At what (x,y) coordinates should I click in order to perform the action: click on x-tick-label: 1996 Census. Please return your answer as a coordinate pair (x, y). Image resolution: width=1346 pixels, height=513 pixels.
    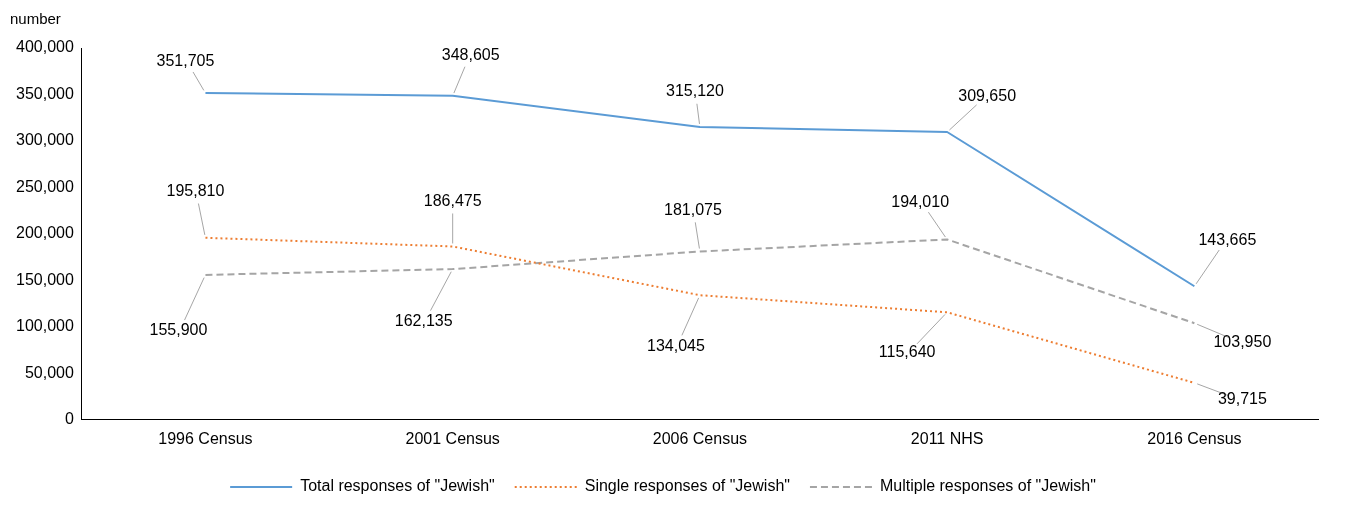
    Looking at the image, I should click on (205, 438).